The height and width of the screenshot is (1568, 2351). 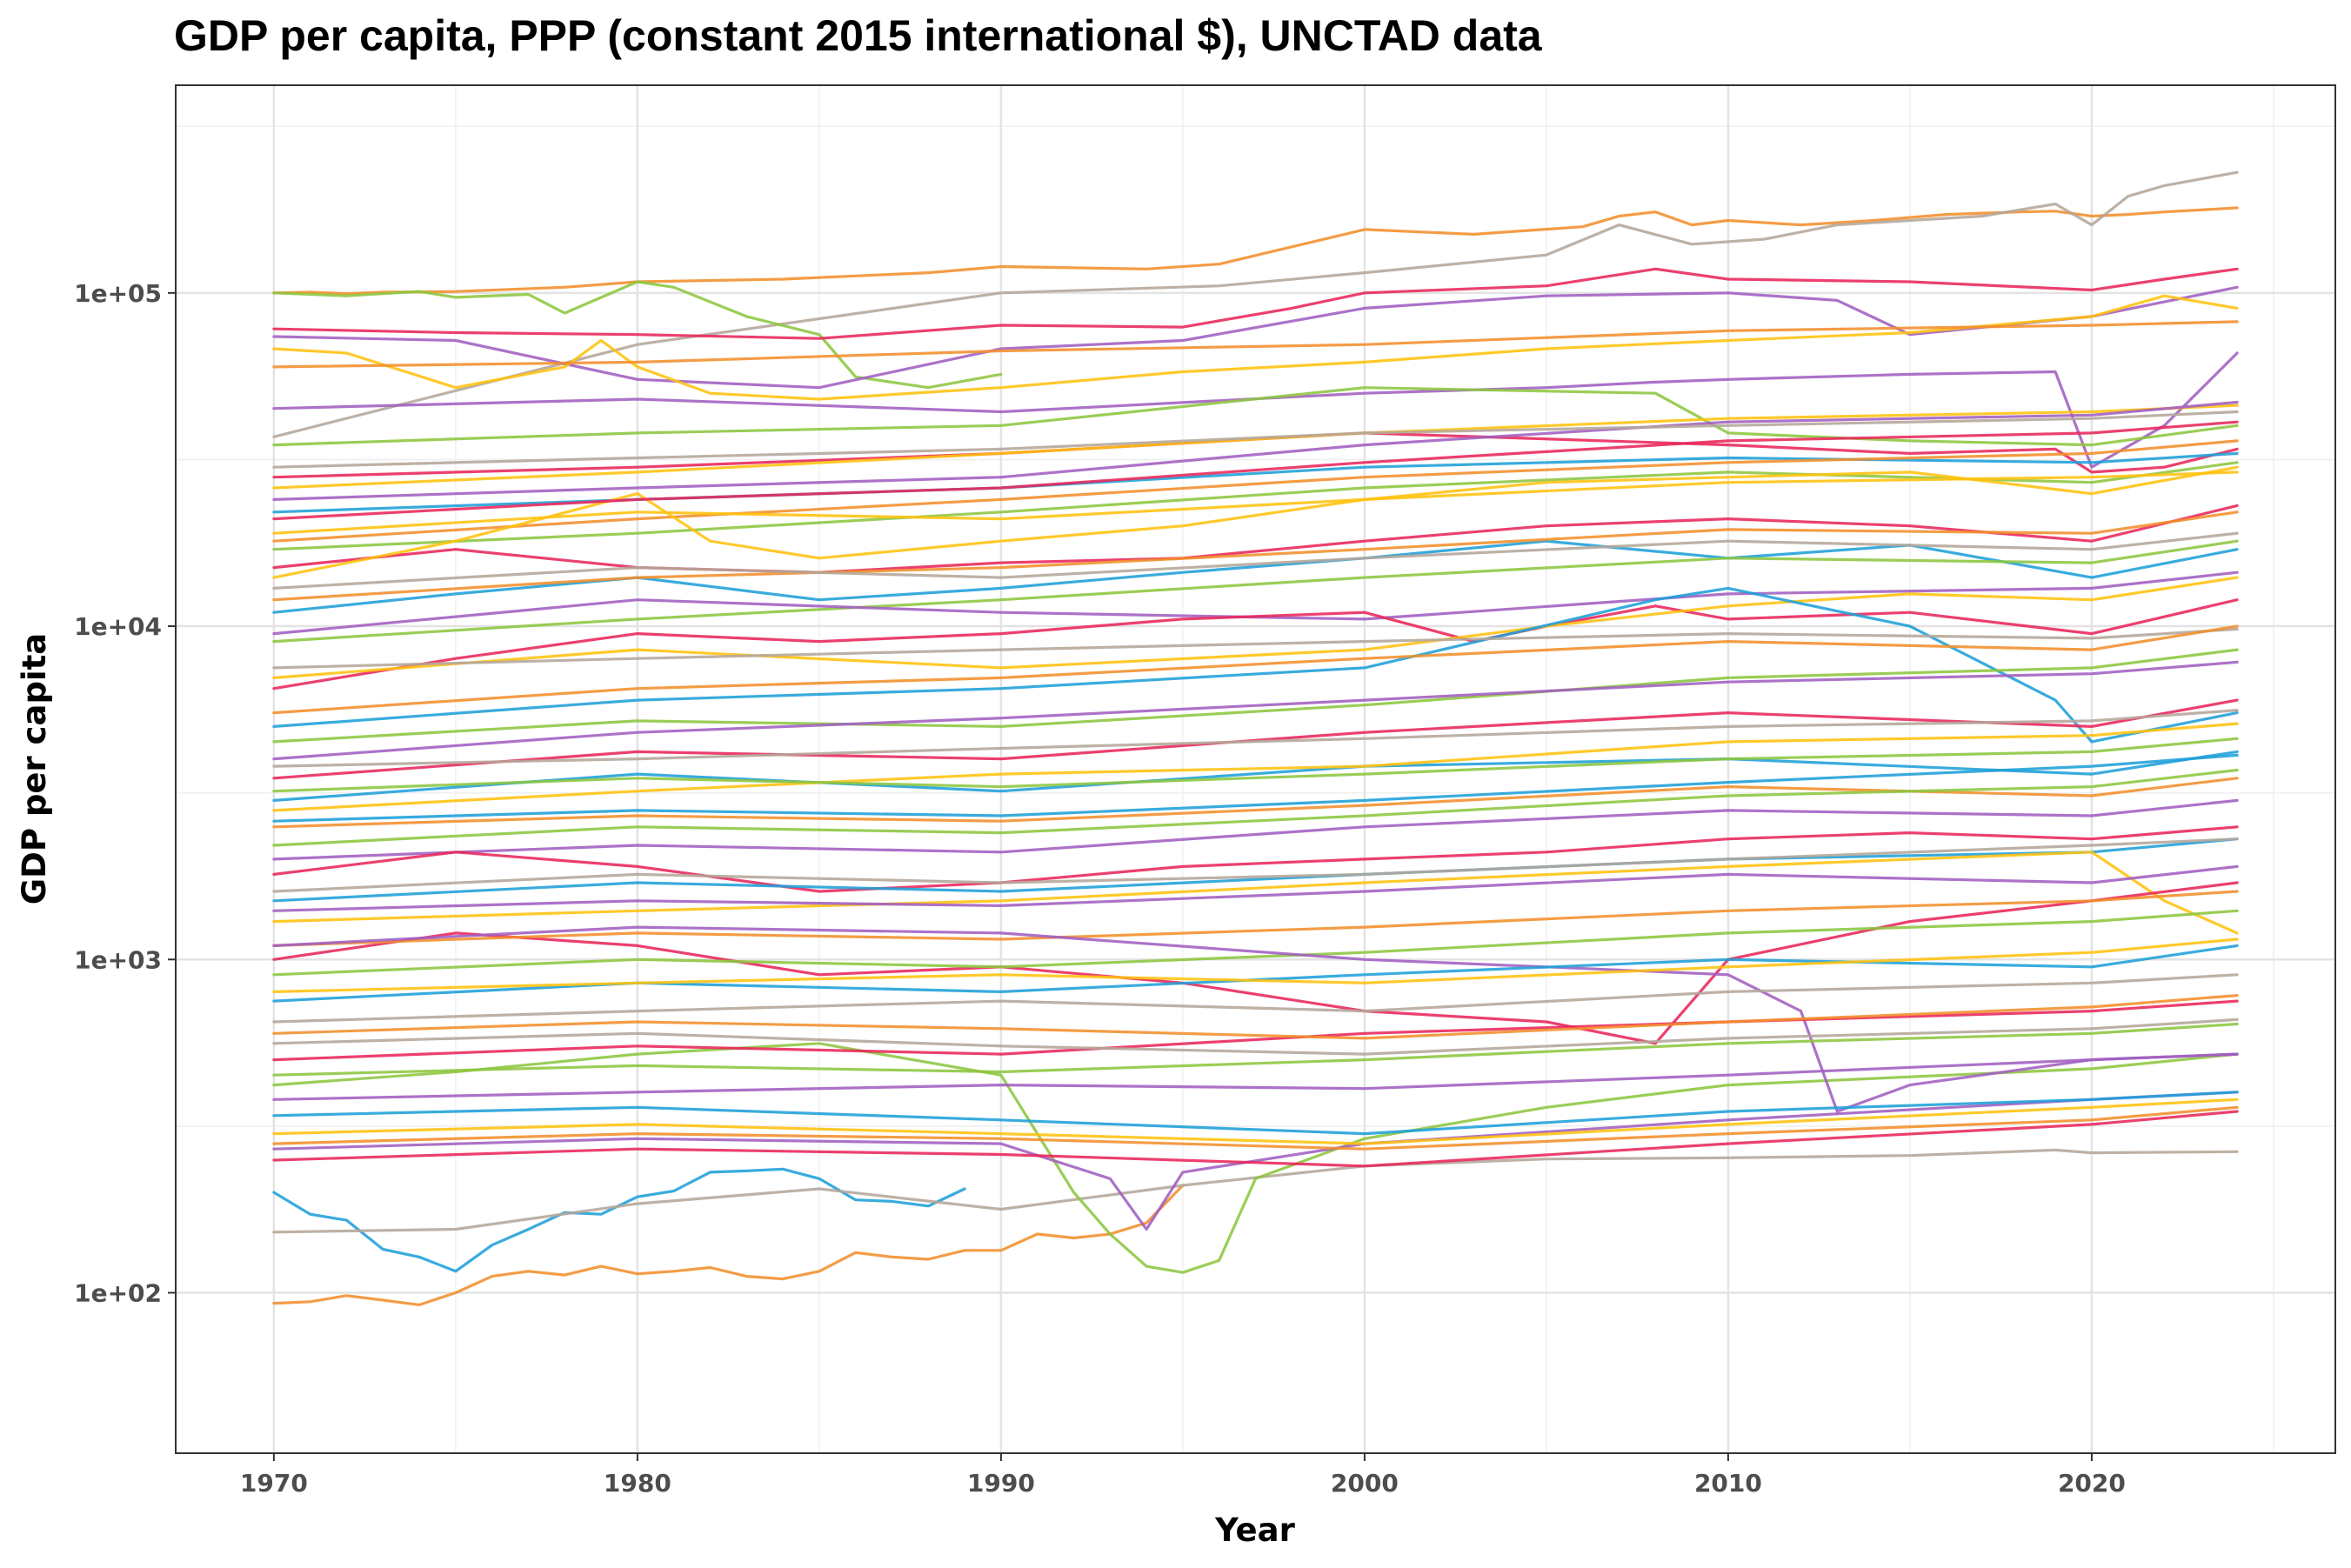 What do you see at coordinates (118, 1292) in the screenshot?
I see `y-tick-label: 1e+02` at bounding box center [118, 1292].